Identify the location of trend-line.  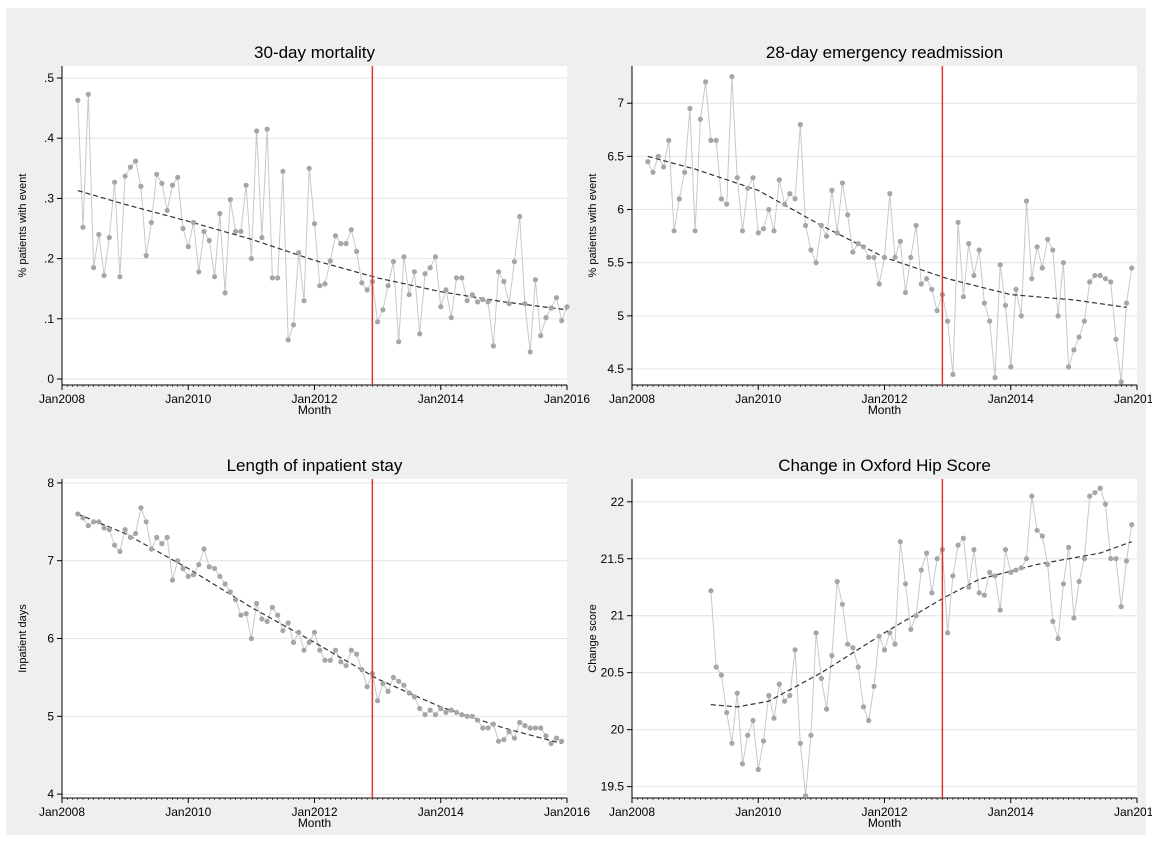
(921, 624).